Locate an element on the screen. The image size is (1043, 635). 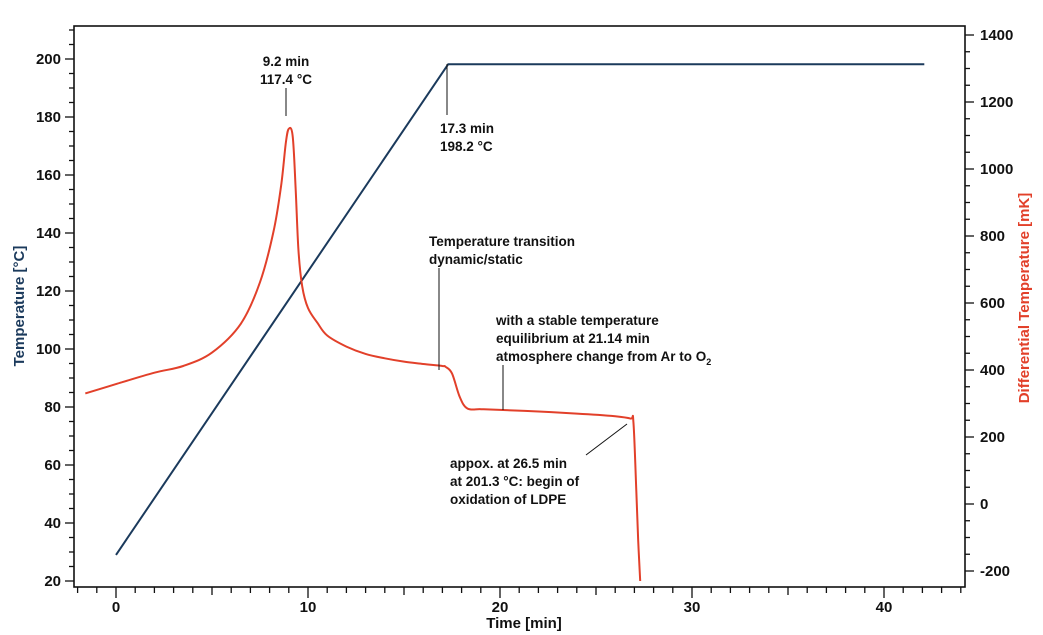
annotation-atmosphere-subscript: 2 is located at coordinates (708, 362).